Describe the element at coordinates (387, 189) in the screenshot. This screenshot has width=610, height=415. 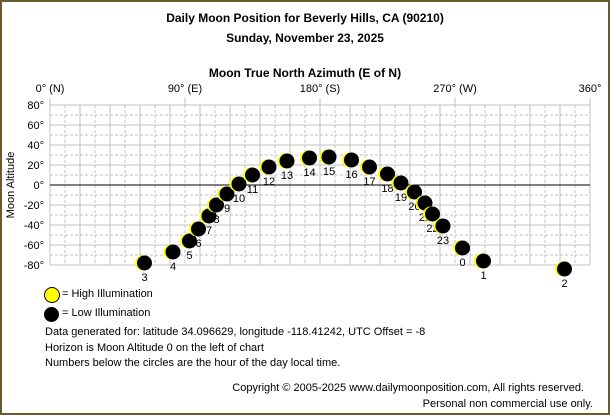
I see `hour-label: 18` at that location.